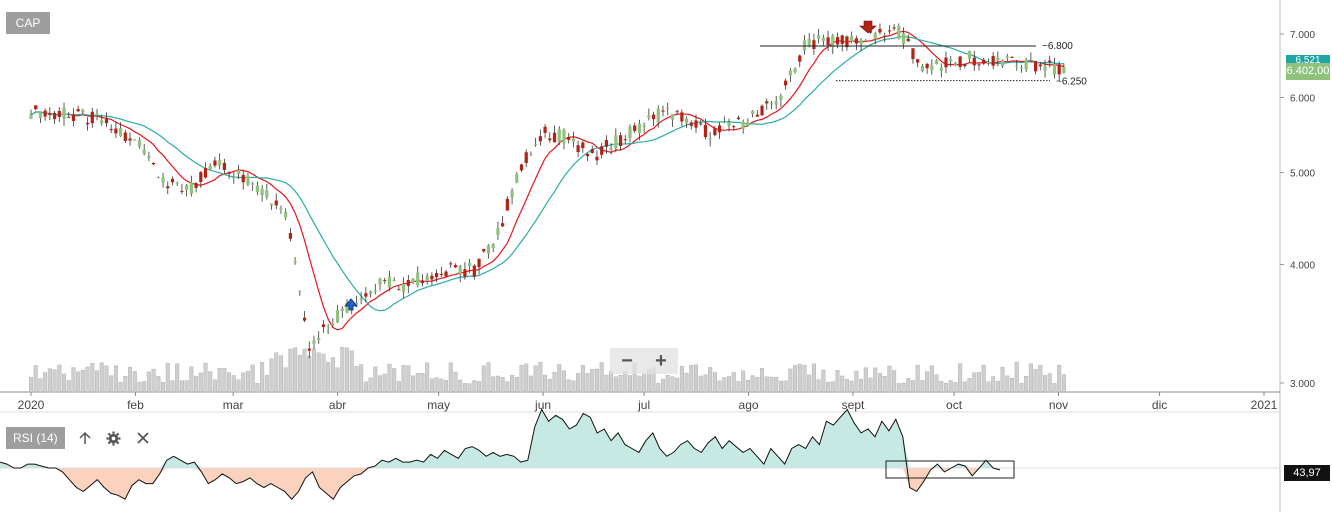 The height and width of the screenshot is (512, 1332). What do you see at coordinates (644, 361) in the screenshot?
I see `zoom-controls: − +` at bounding box center [644, 361].